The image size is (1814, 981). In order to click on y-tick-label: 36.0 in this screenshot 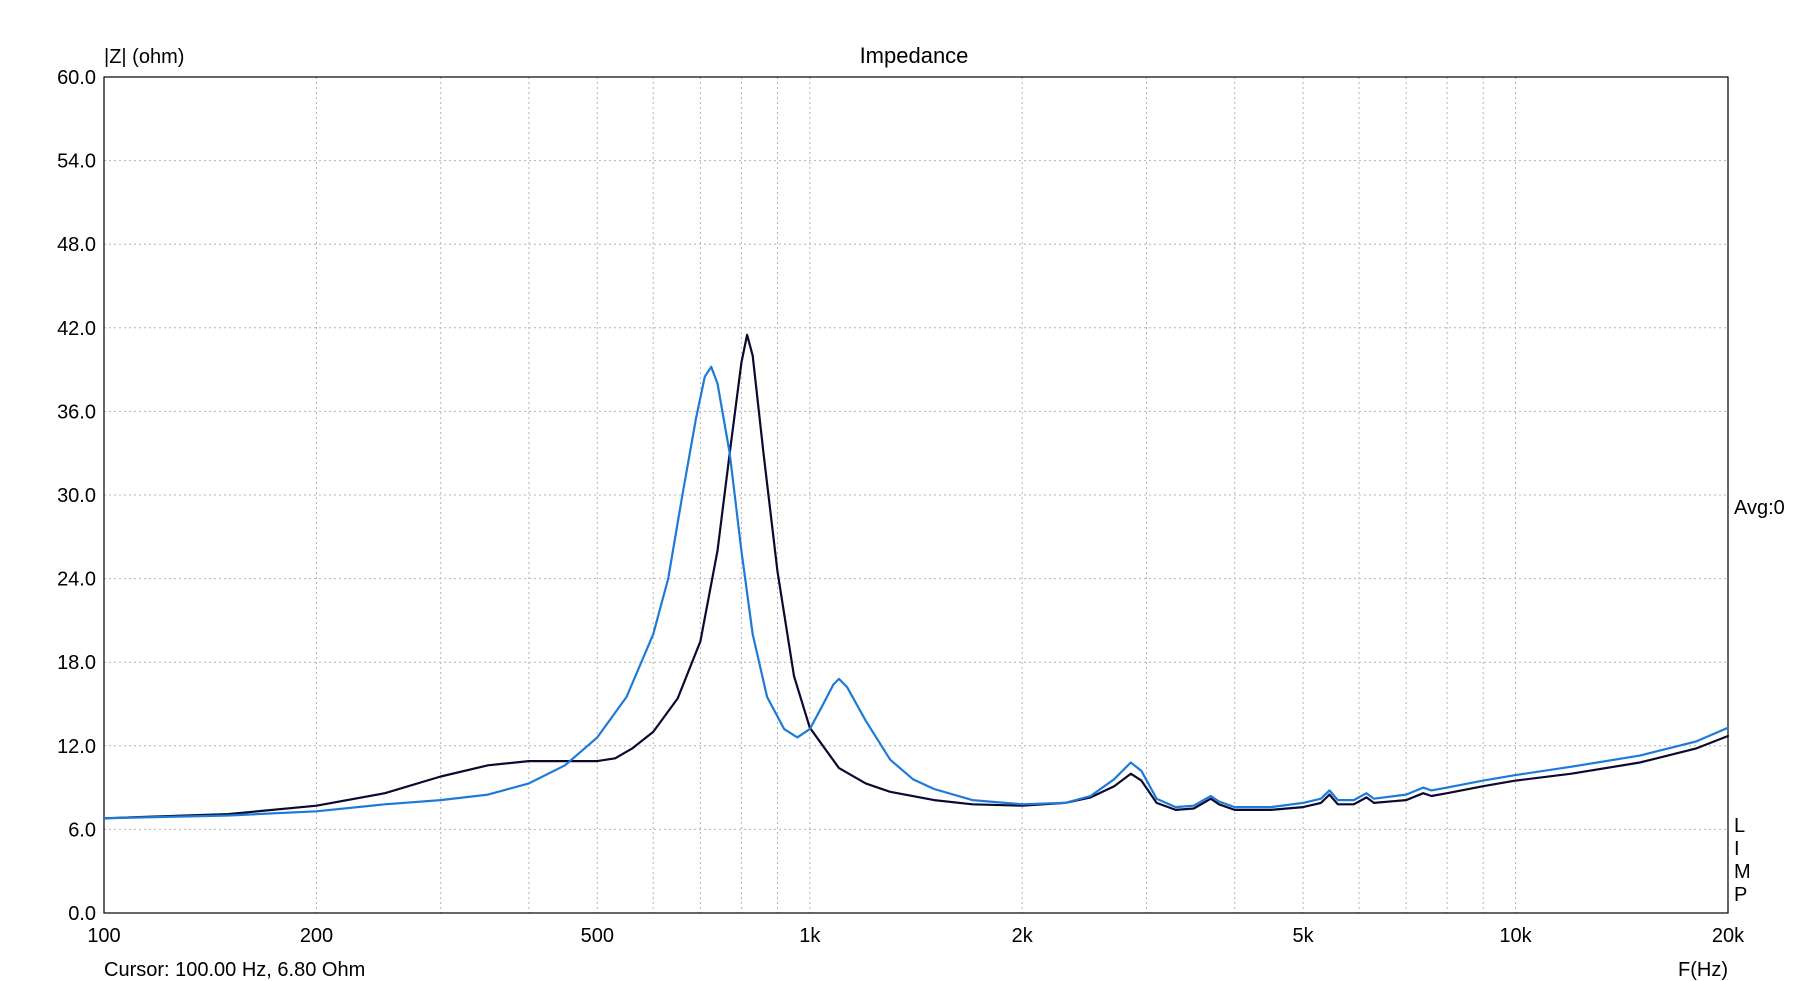, I will do `click(76, 412)`.